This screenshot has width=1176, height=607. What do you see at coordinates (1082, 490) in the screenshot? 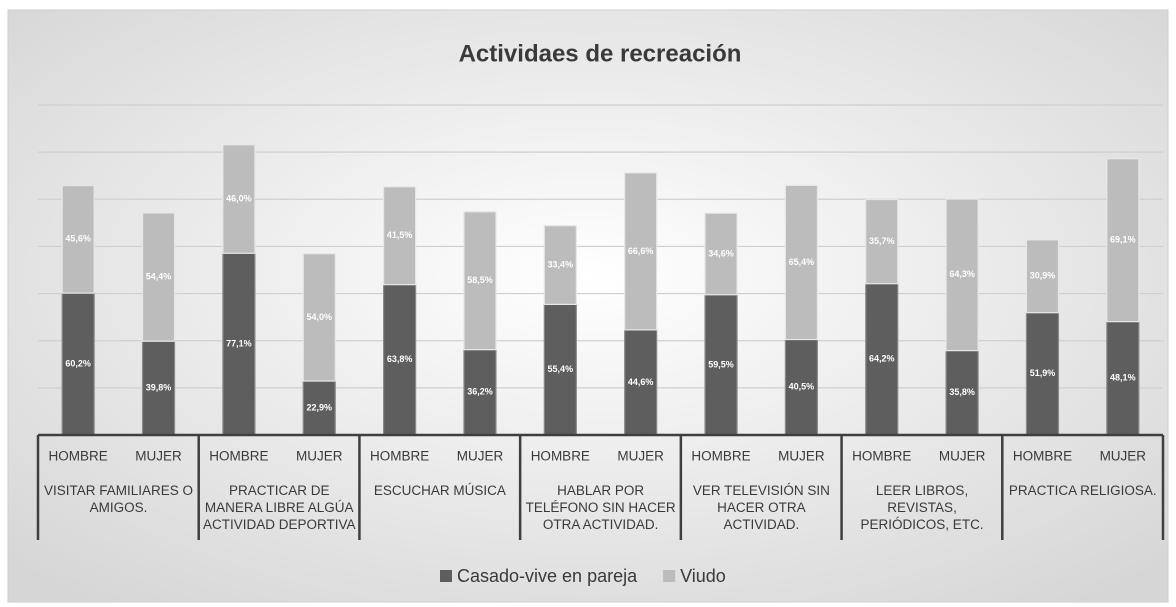
I see `group-label: PRACTICA RELIGIOSA.` at bounding box center [1082, 490].